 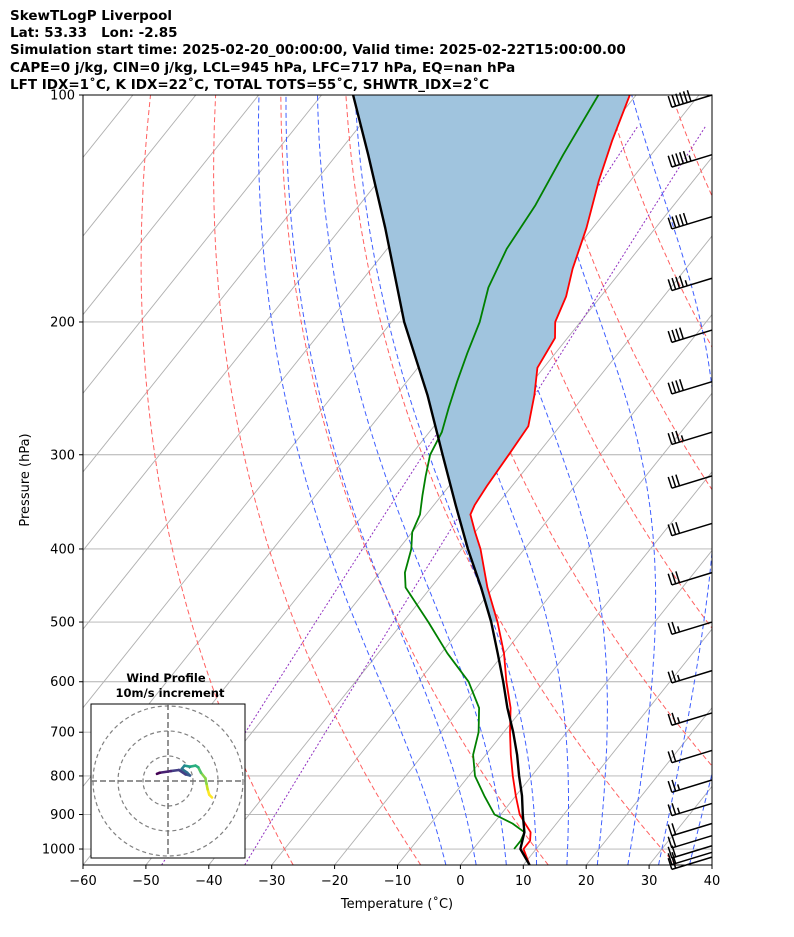 What do you see at coordinates (396, 904) in the screenshot?
I see `x-axis-label: Temperature (˚C)` at bounding box center [396, 904].